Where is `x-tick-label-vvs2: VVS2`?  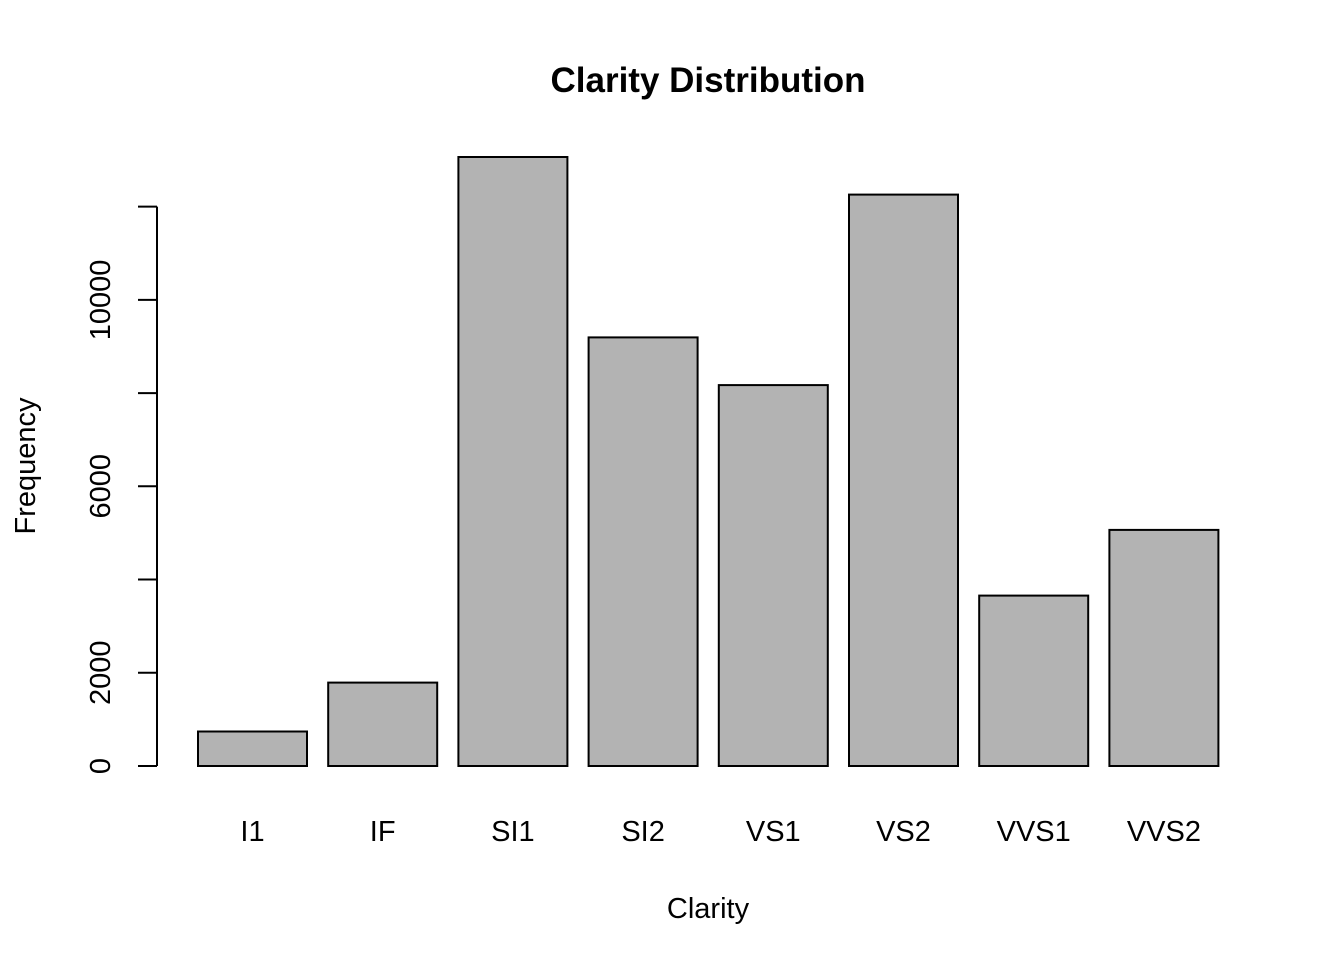 x-tick-label-vvs2: VVS2 is located at coordinates (1164, 832).